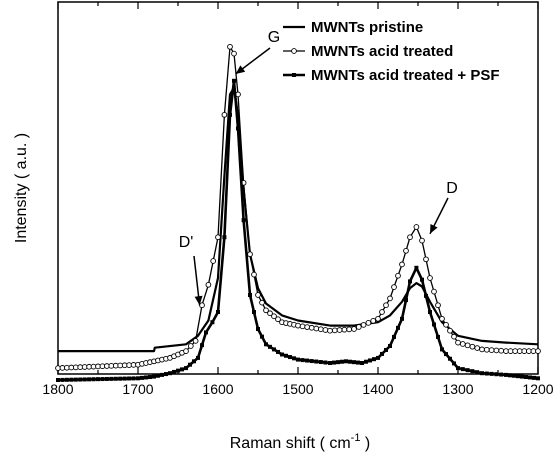 Image resolution: width=557 pixels, height=463 pixels. What do you see at coordinates (297, 389) in the screenshot?
I see `x-tick-label: 1500` at bounding box center [297, 389].